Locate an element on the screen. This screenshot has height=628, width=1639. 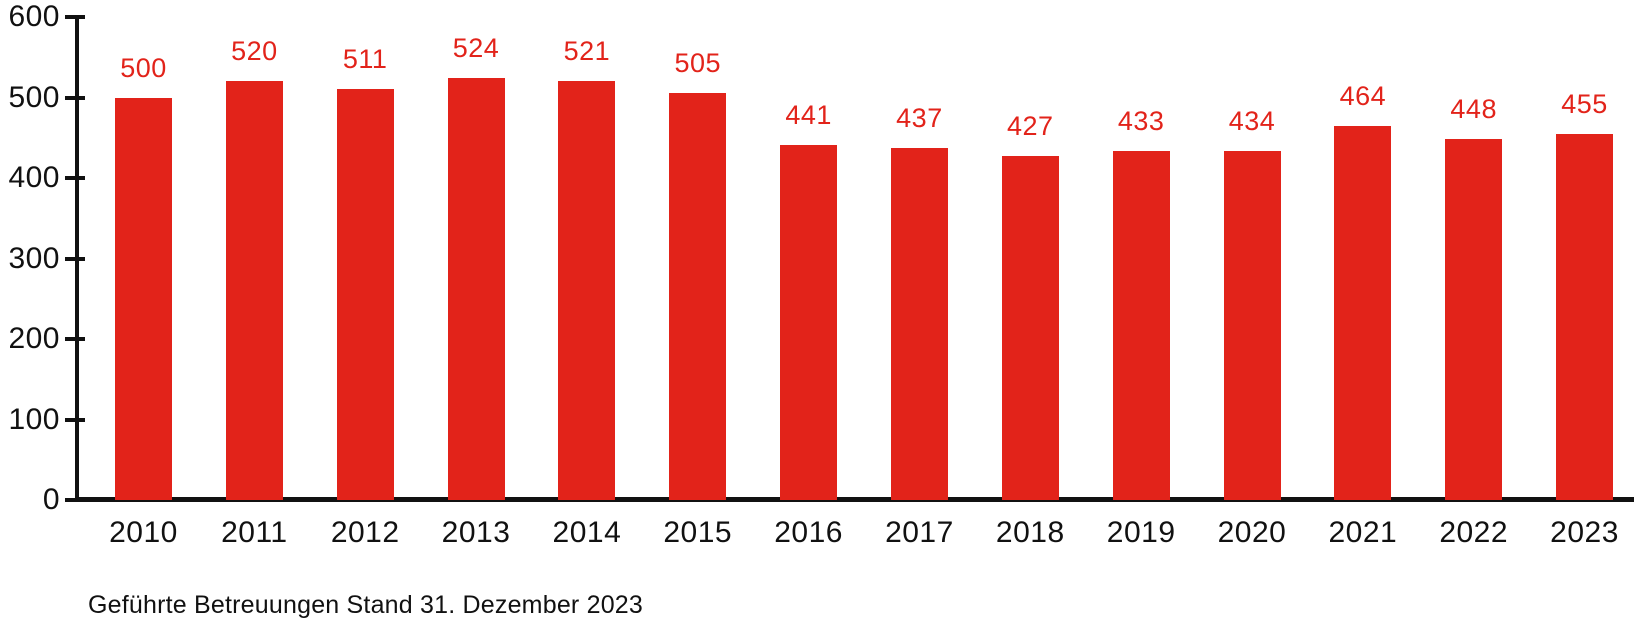
x-tick-label: 2020 is located at coordinates (1252, 532).